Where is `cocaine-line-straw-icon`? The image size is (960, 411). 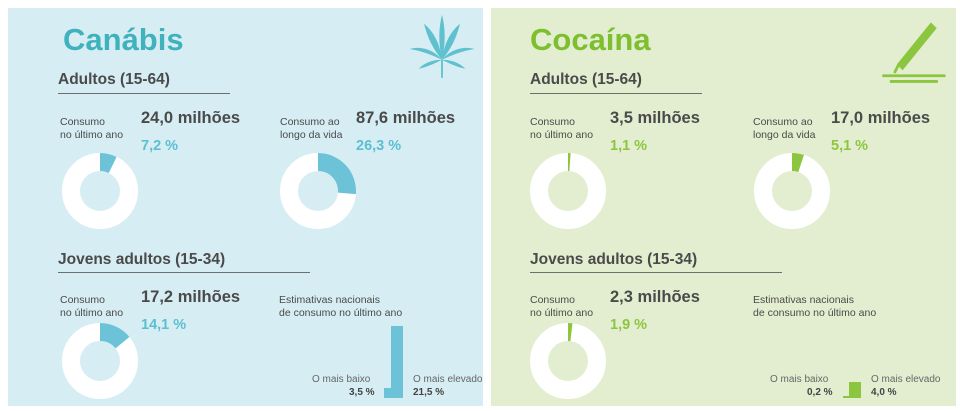 cocaine-line-straw-icon is located at coordinates (914, 52).